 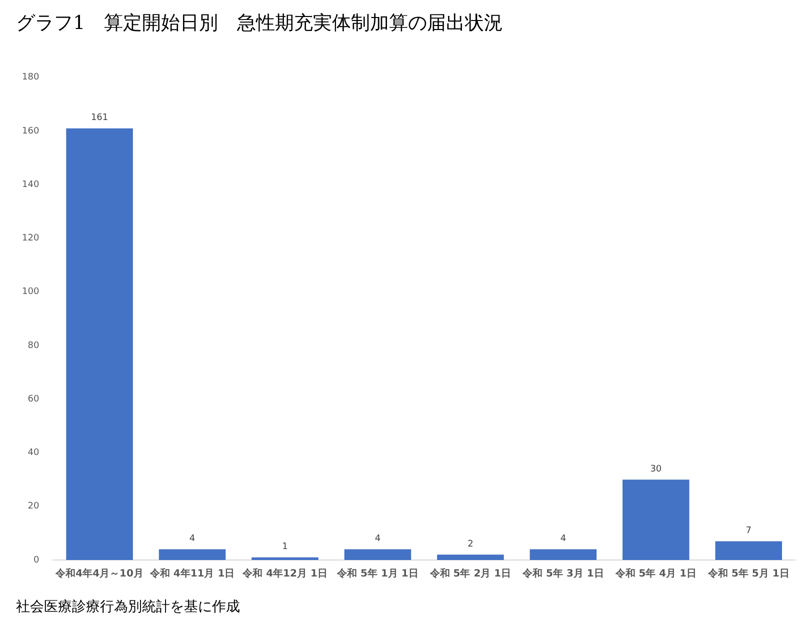 I want to click on chart-title: グラフ1 算定開始日別 急性期充実体制加算の届出状況, so click(x=259, y=23).